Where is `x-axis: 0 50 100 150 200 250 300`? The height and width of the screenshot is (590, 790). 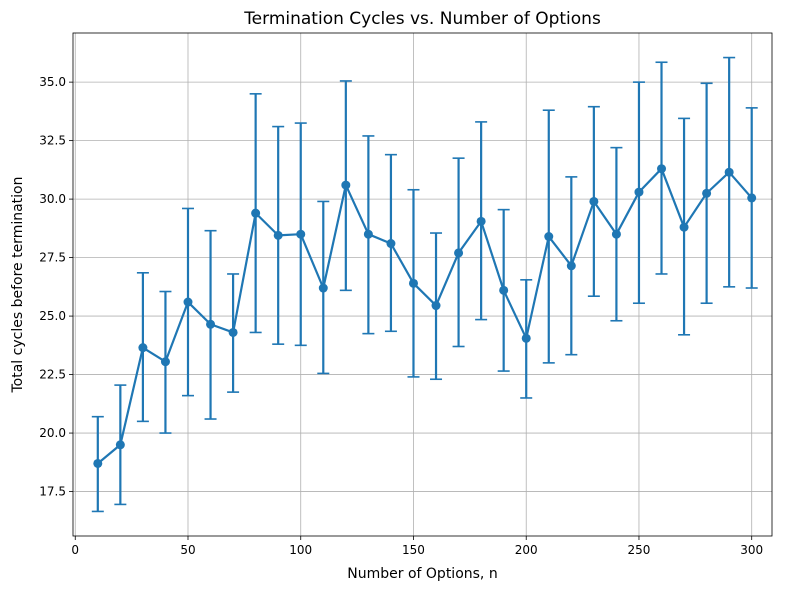 x-axis: 0 50 100 150 200 250 300 is located at coordinates (417, 546).